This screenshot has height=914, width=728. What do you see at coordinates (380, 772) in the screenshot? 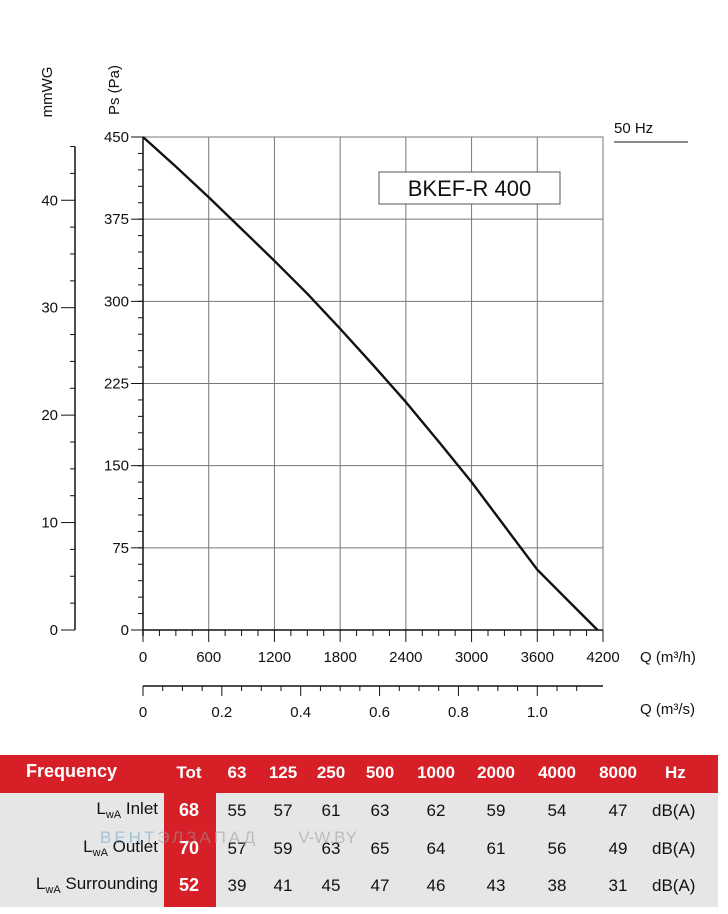
I see `column-header: 500` at bounding box center [380, 772].